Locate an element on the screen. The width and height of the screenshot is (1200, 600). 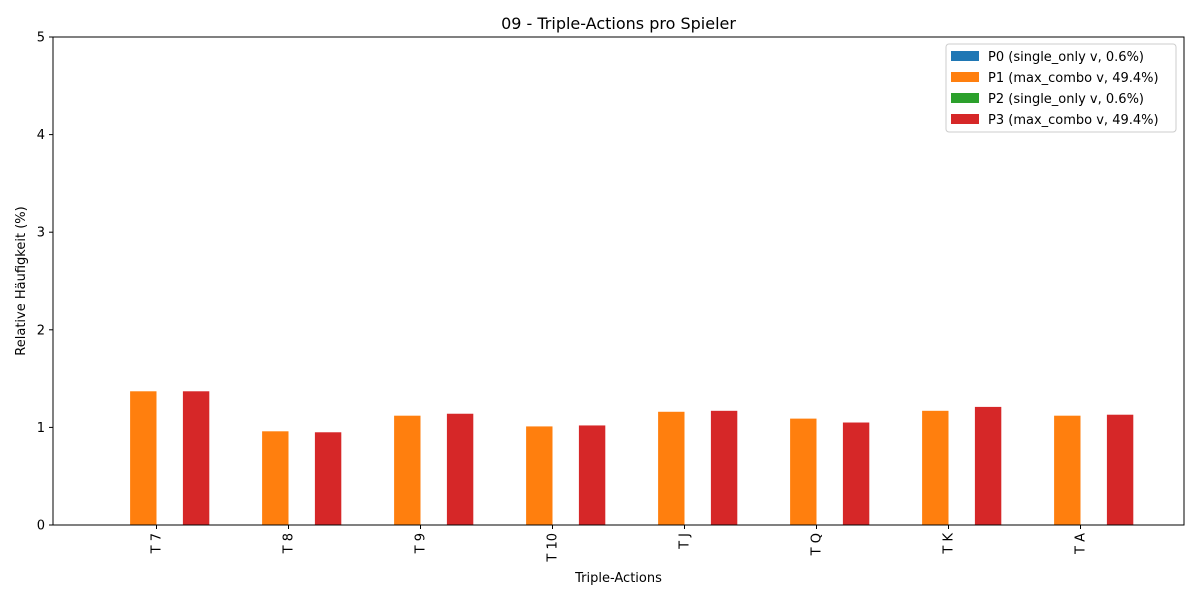
y-axis: 0 1 2 3 4 5 is located at coordinates (45, 282).